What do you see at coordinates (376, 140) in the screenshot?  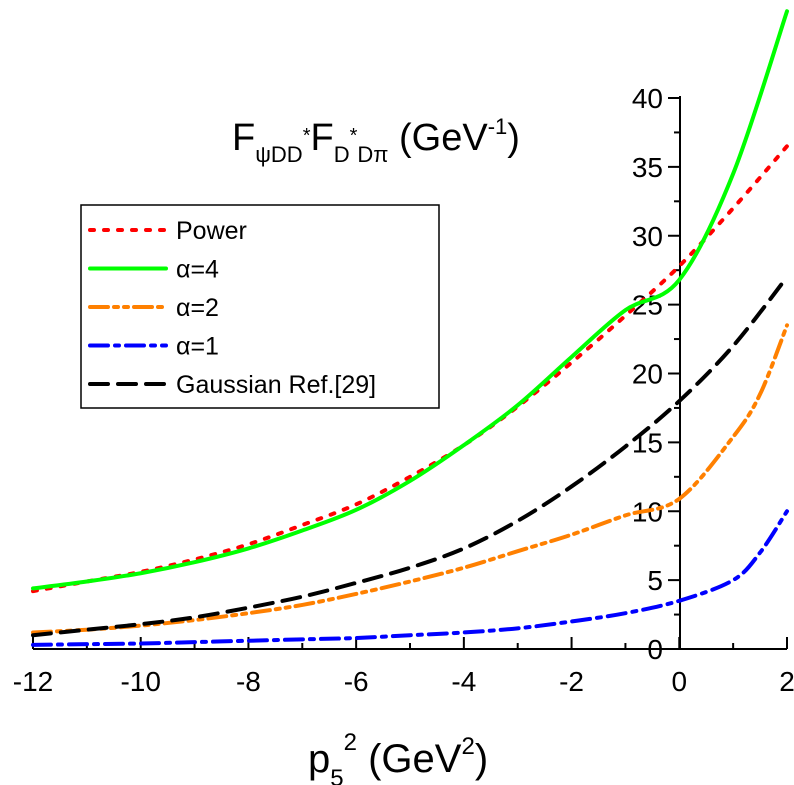 I see `chart-title: FψDD*FD*Dπ (GeV-1)` at bounding box center [376, 140].